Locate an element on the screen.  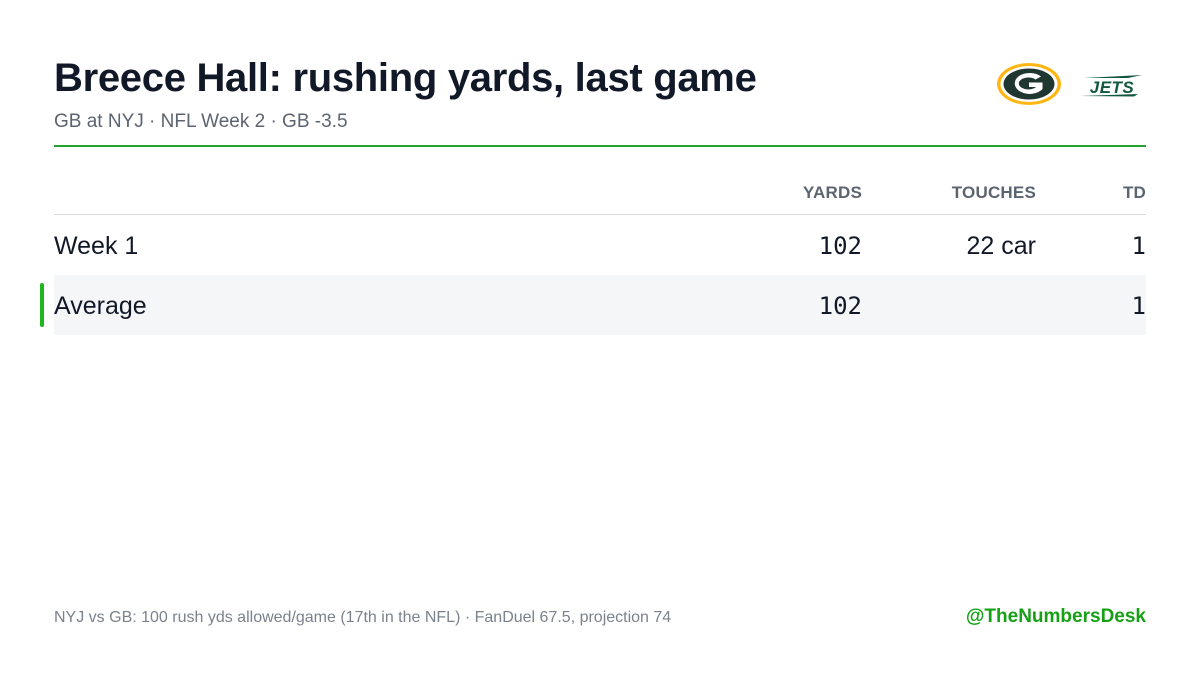
touches-value: 22 car is located at coordinates (1001, 246).